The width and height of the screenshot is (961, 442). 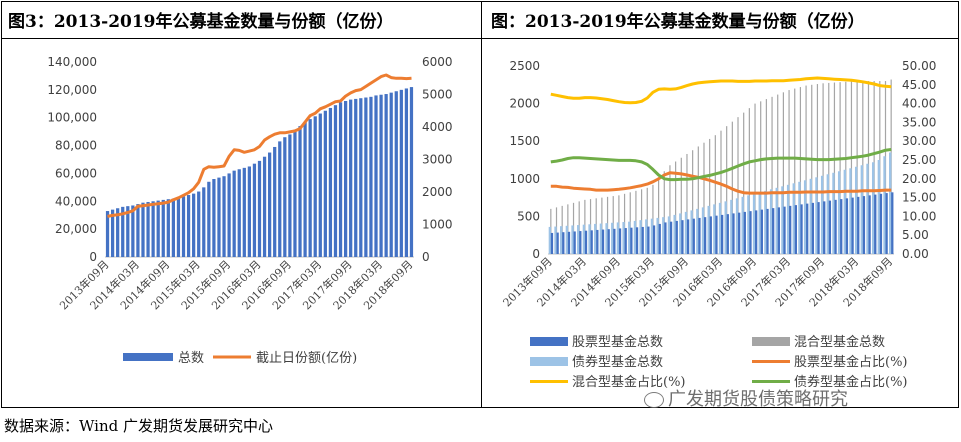 What do you see at coordinates (138, 426) in the screenshot?
I see `source-note: 数据来源：Wind 广发期货发展研究中心` at bounding box center [138, 426].